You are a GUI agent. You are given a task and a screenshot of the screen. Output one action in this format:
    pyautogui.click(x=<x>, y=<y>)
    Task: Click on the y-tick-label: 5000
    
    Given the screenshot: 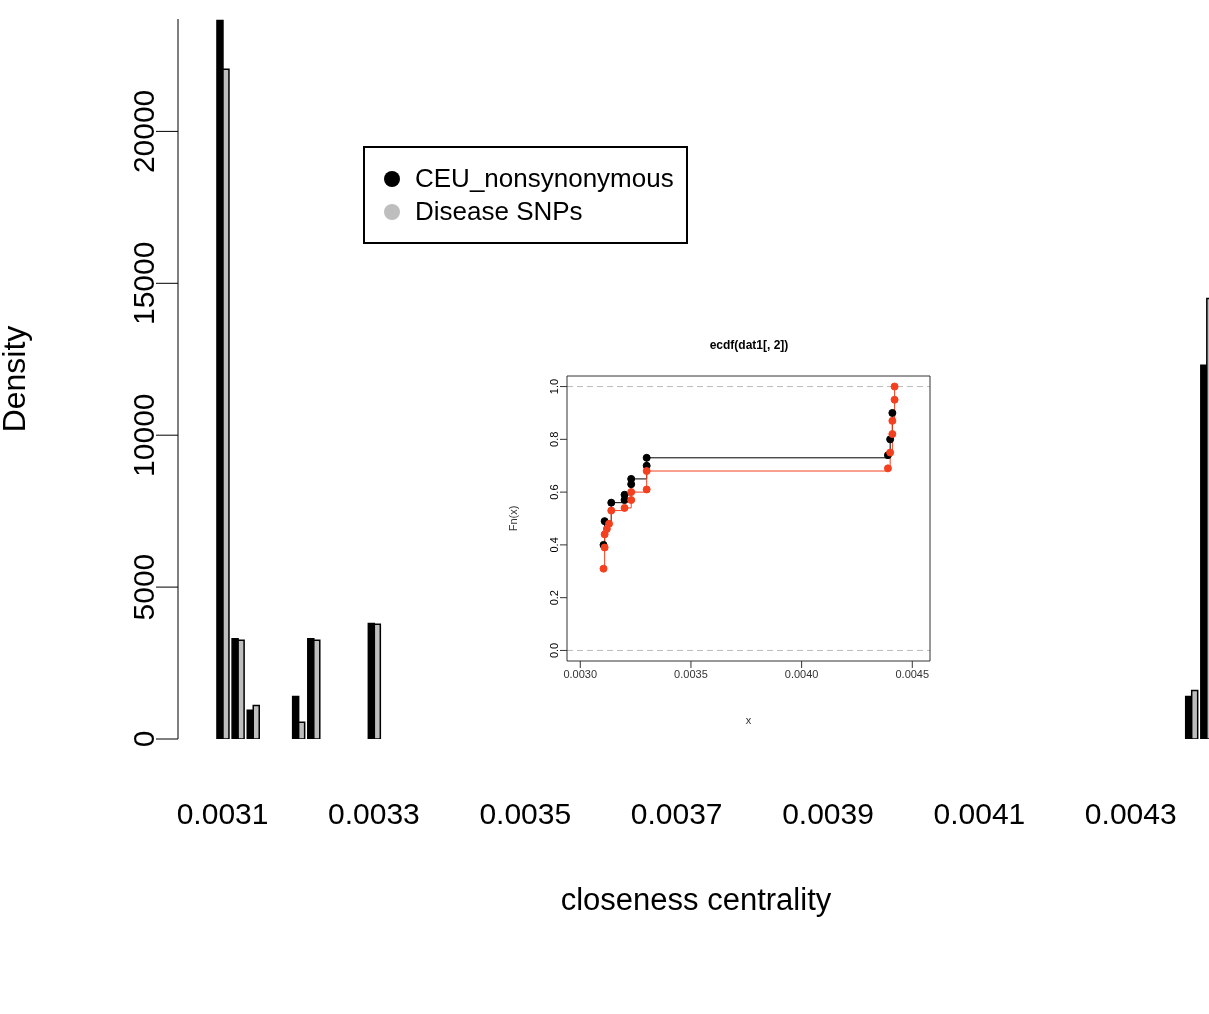 What is the action you would take?
    pyautogui.click(x=143, y=587)
    